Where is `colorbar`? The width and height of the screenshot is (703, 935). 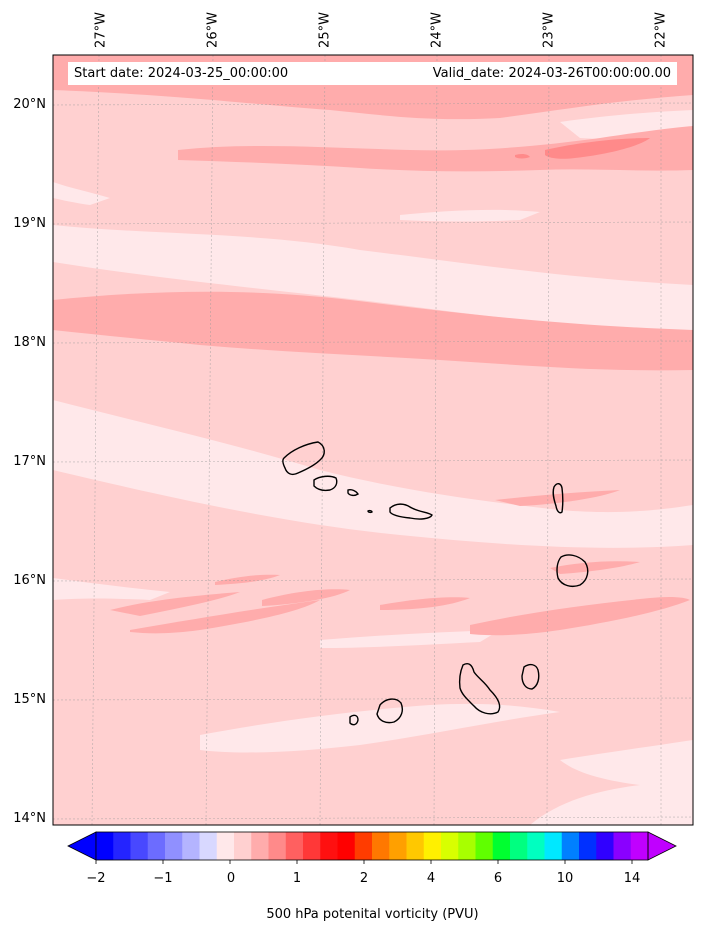 colorbar is located at coordinates (372, 847).